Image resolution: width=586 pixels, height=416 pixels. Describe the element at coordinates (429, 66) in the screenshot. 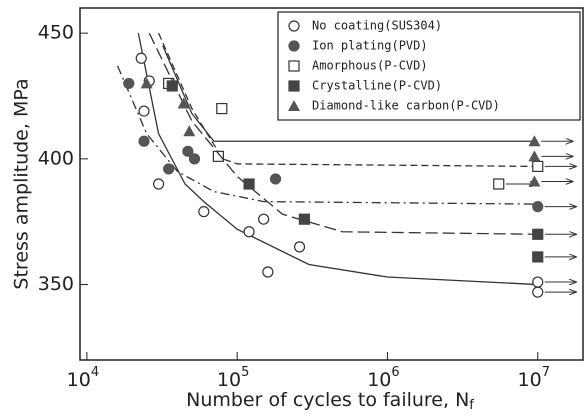

I see `legend-box` at that location.